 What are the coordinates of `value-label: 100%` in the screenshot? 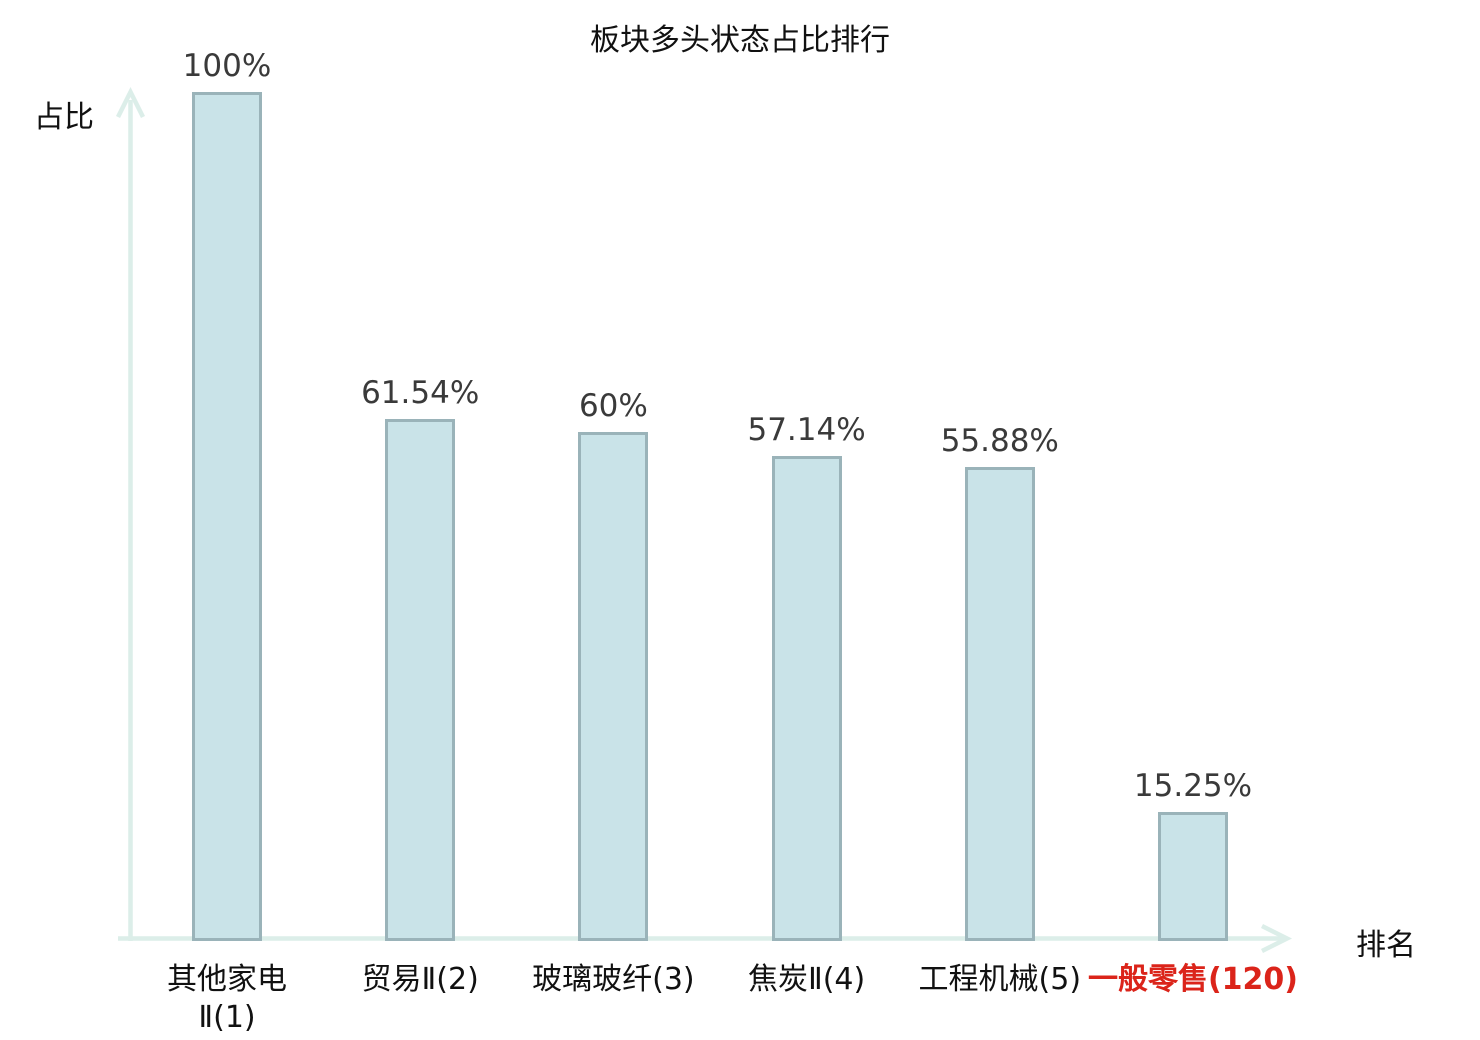 It's located at (227, 66).